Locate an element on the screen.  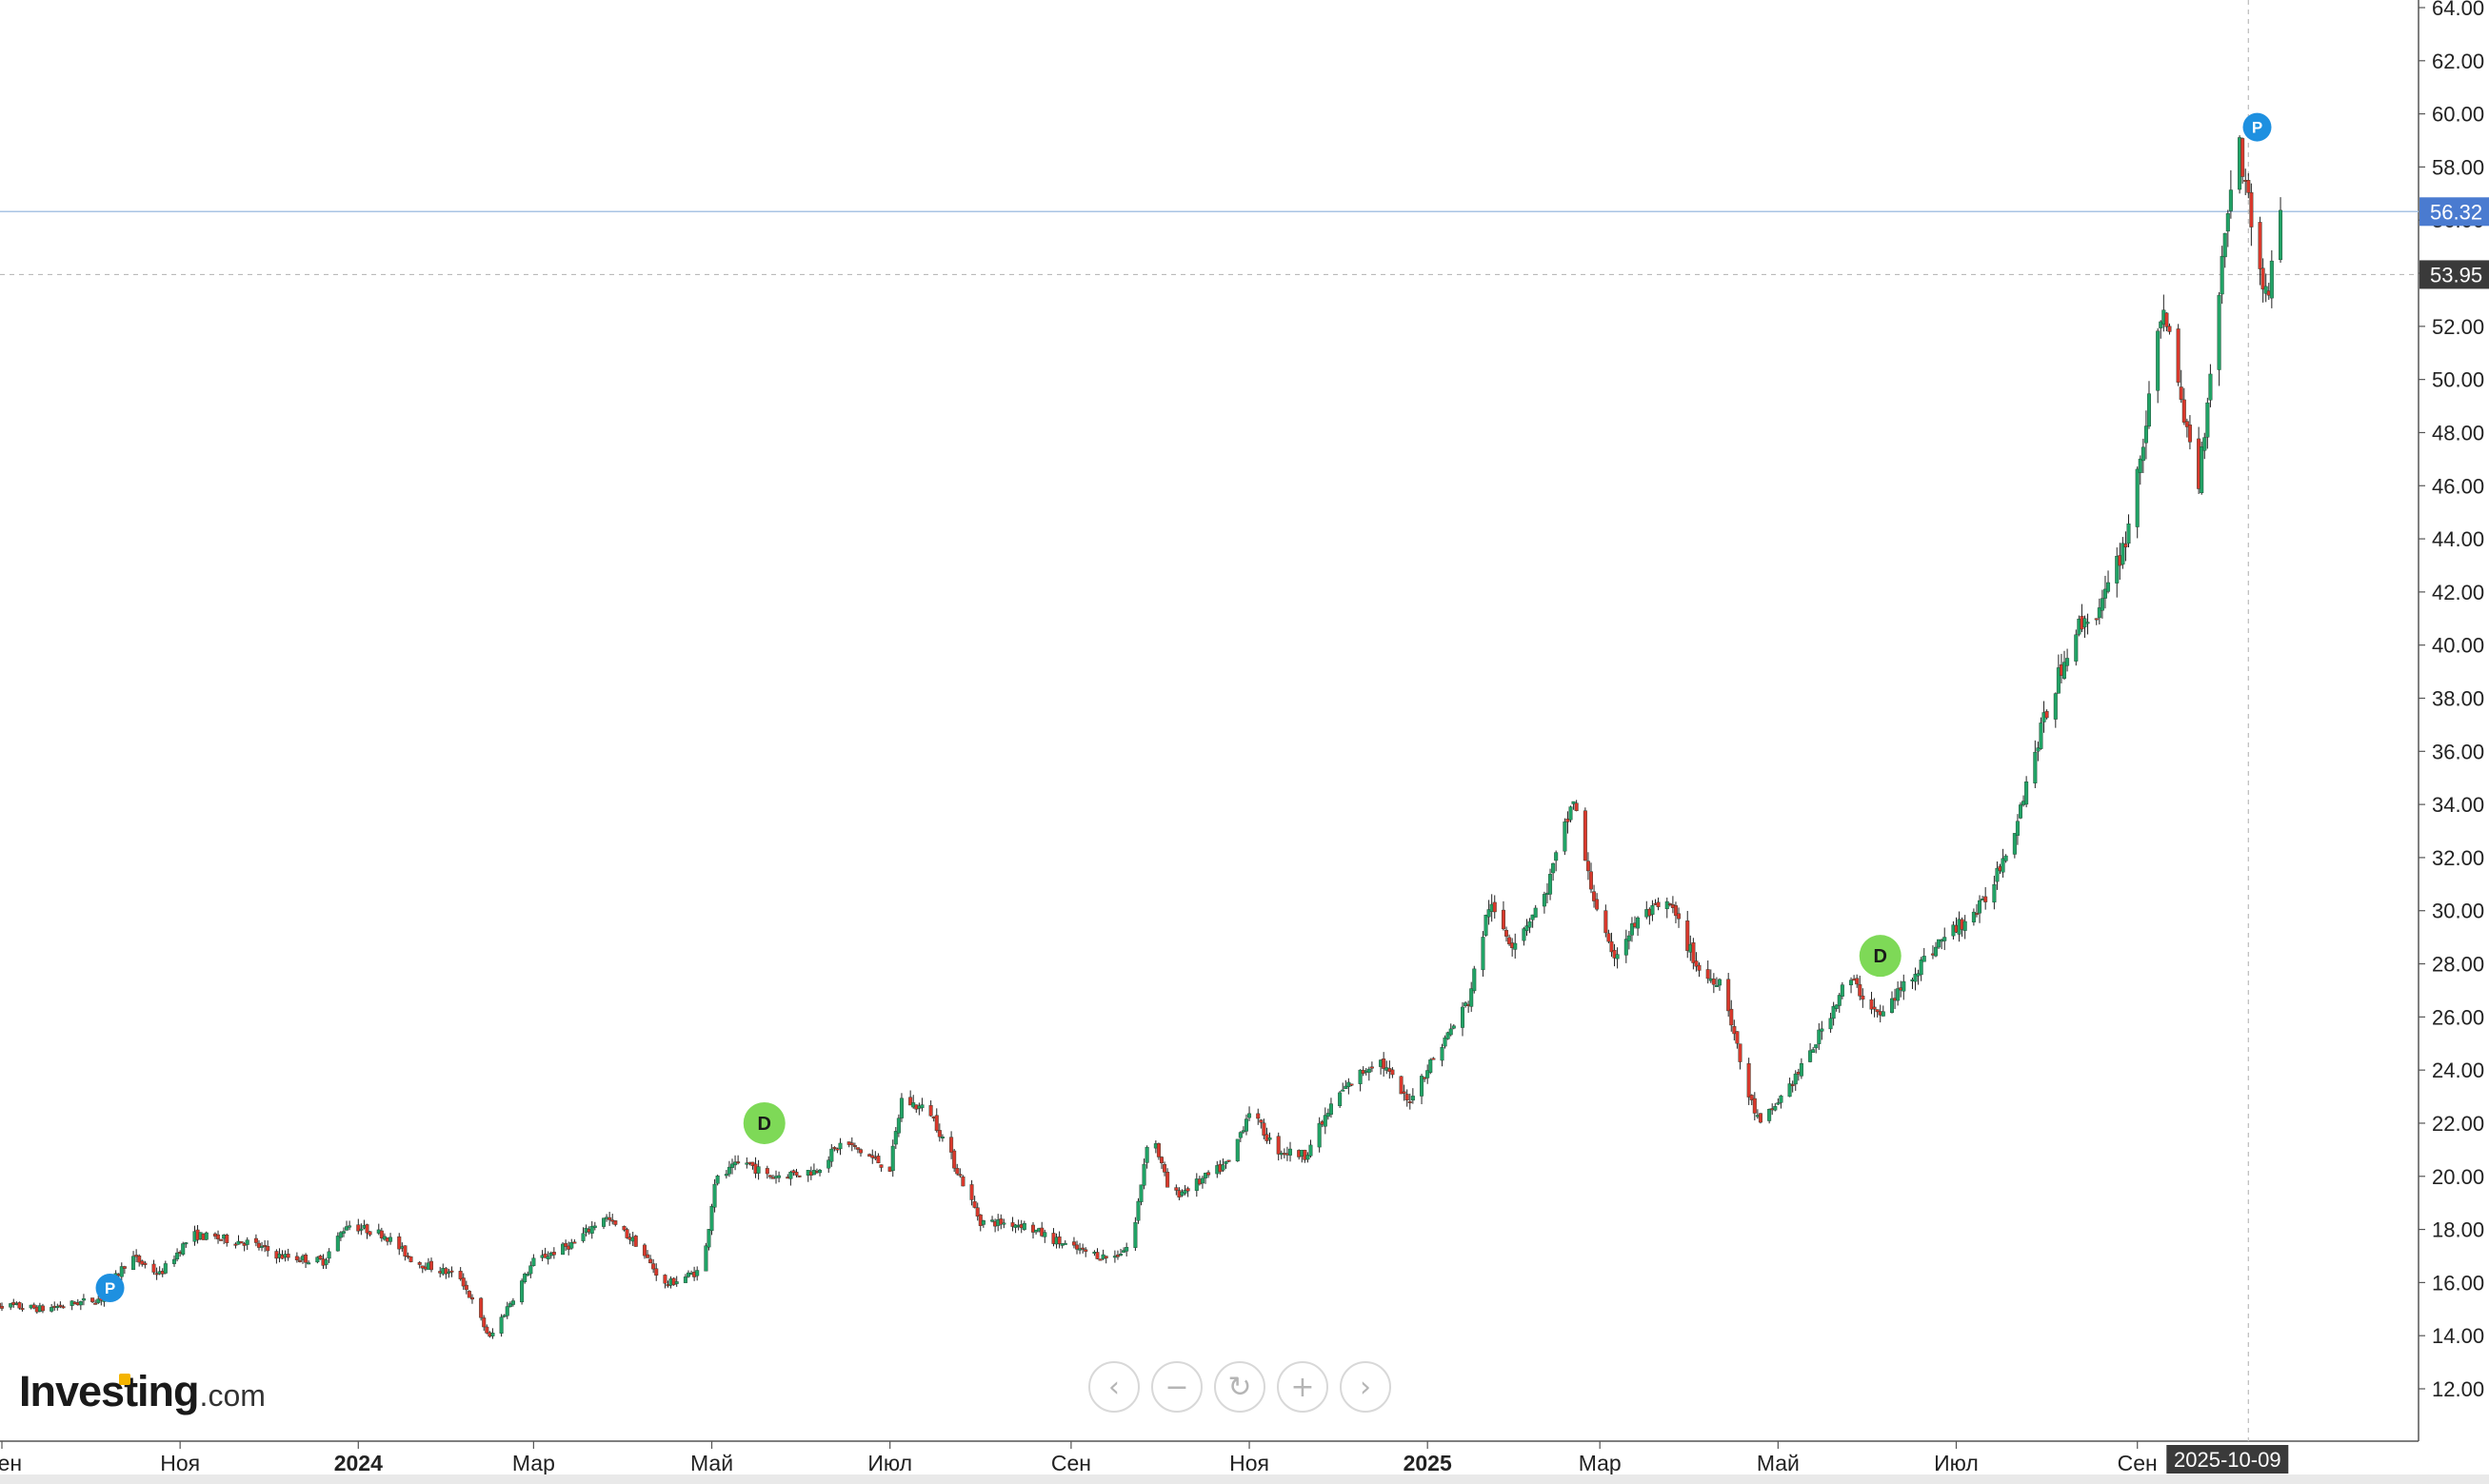
x-tick-label: 2024 is located at coordinates (359, 1463).